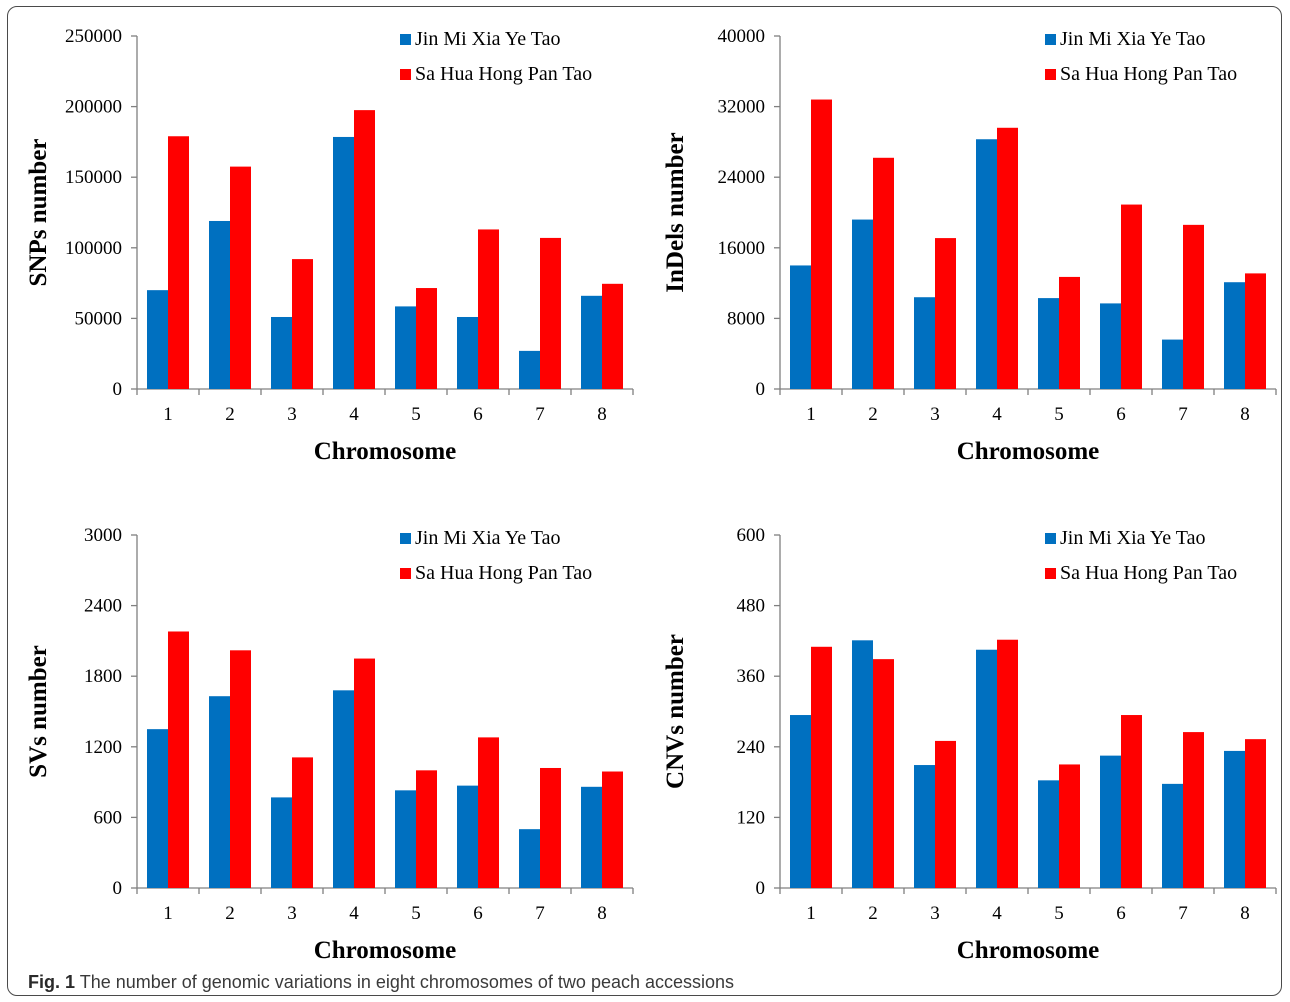  What do you see at coordinates (1193, 306) in the screenshot?
I see `indels-number-bar-sa-hua-hong-pan-tao-chr7` at bounding box center [1193, 306].